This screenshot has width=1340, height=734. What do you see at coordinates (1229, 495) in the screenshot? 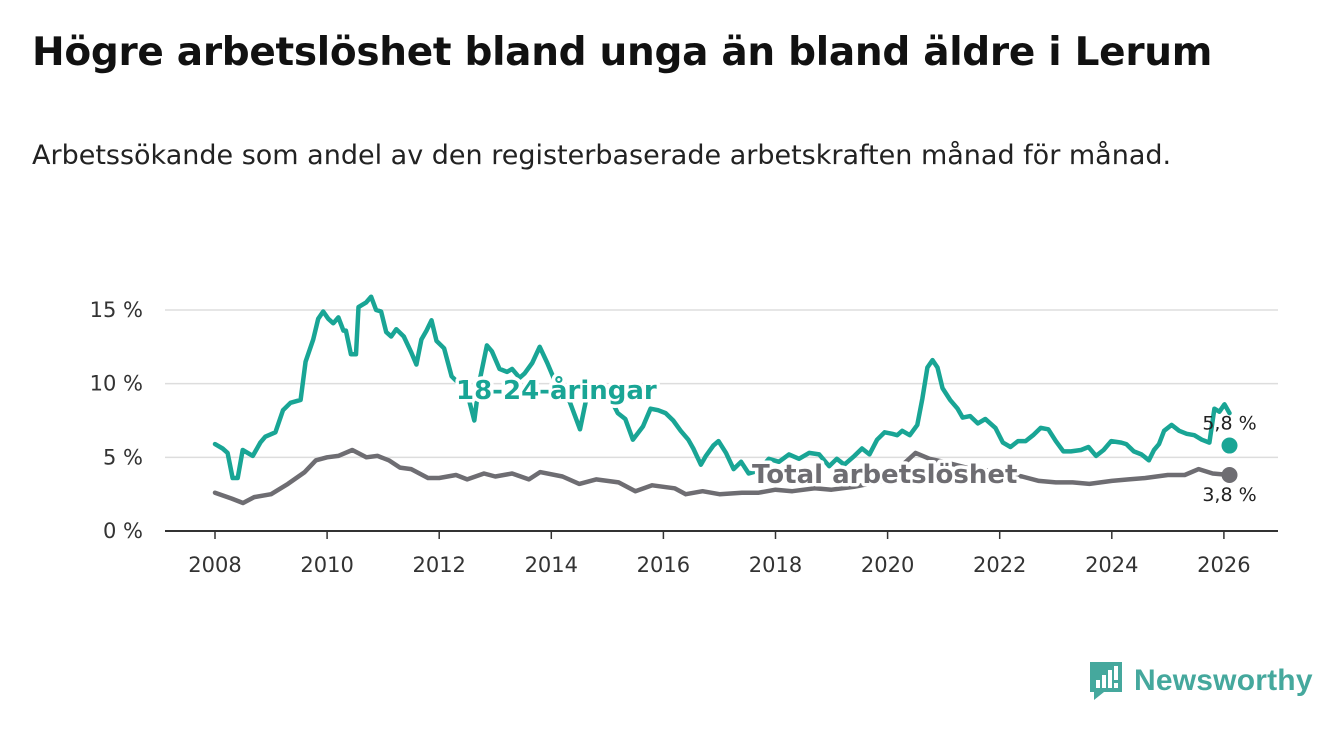
I see `series-end-label: 3,8 %` at bounding box center [1229, 495].